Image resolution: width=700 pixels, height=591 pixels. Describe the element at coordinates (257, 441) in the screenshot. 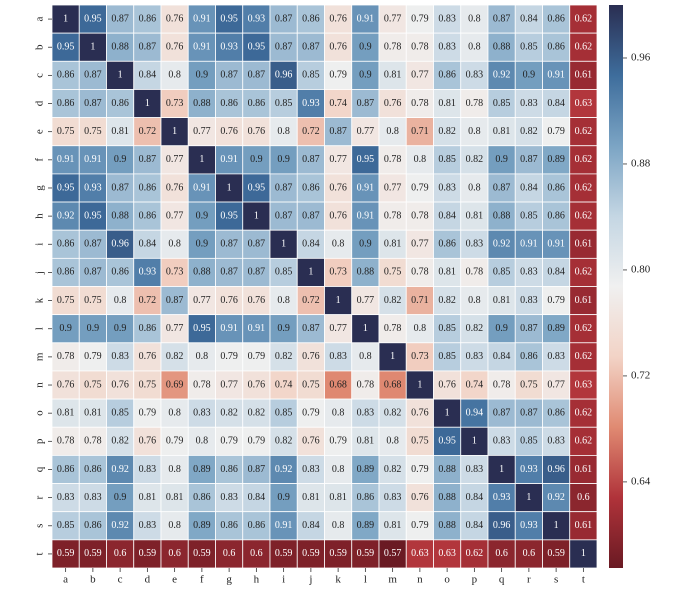

I see `cell-label: 0.79` at that location.